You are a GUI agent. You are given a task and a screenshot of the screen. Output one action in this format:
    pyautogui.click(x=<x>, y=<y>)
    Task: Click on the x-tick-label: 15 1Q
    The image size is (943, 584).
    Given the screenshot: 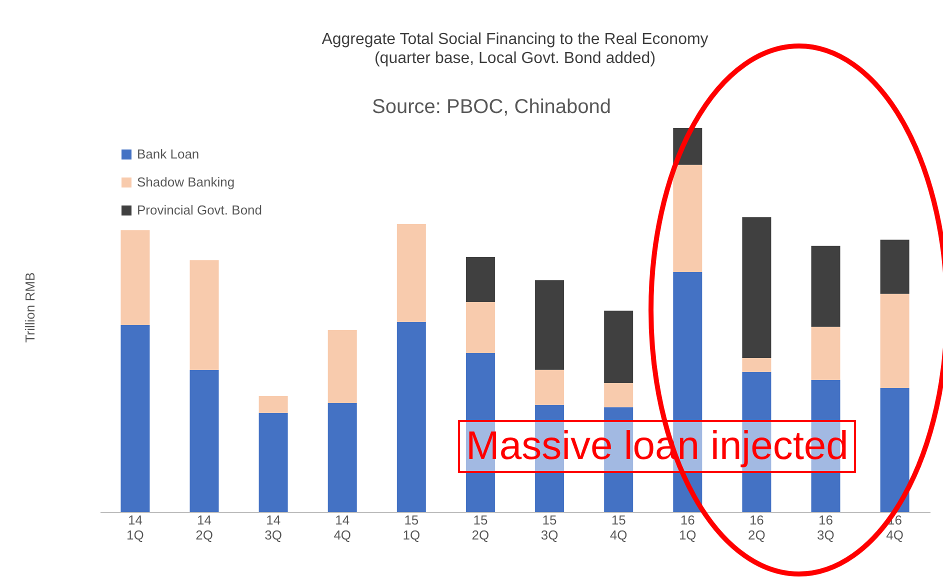 What is the action you would take?
    pyautogui.click(x=411, y=527)
    